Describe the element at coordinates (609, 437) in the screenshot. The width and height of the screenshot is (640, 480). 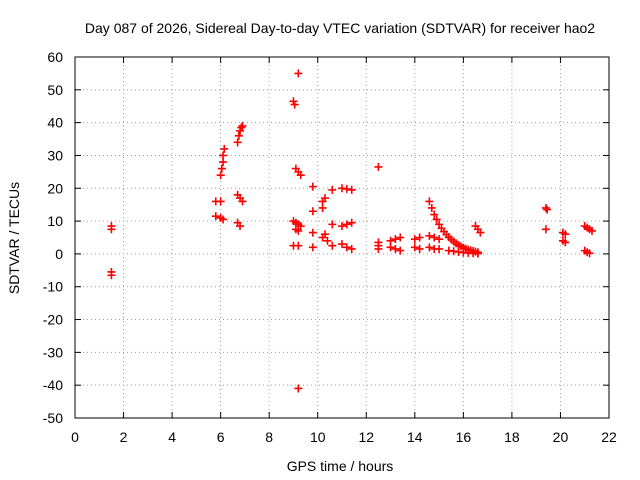
I see `x-tick-label: 22` at that location.